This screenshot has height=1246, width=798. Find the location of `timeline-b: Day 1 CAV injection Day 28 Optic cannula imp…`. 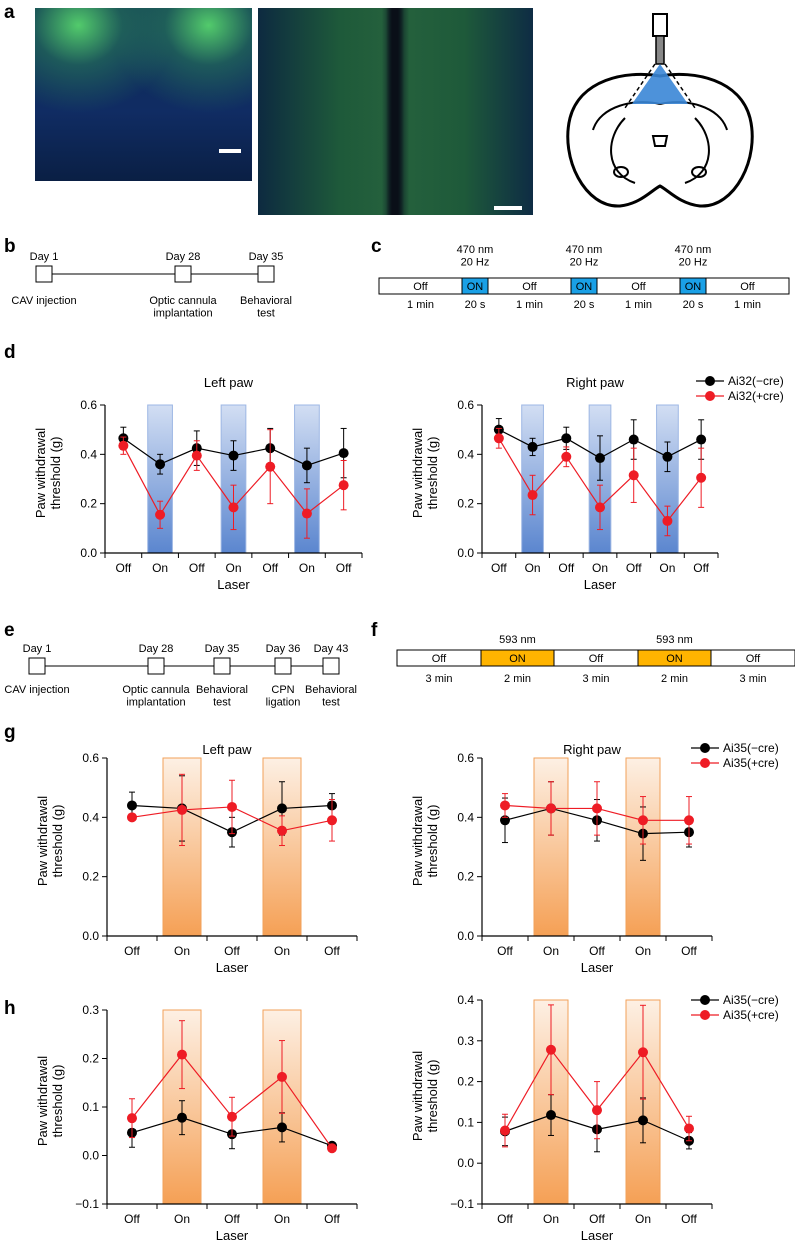

timeline-b: Day 1 CAV injection Day 28 Optic cannula imp… is located at coordinates (151, 285).